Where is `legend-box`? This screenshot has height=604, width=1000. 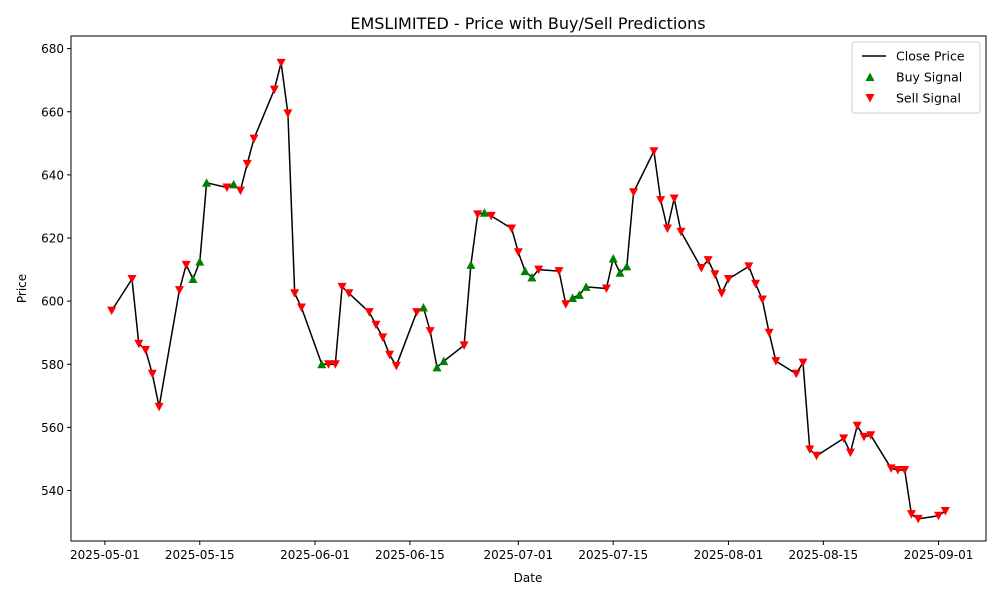 legend-box is located at coordinates (916, 77).